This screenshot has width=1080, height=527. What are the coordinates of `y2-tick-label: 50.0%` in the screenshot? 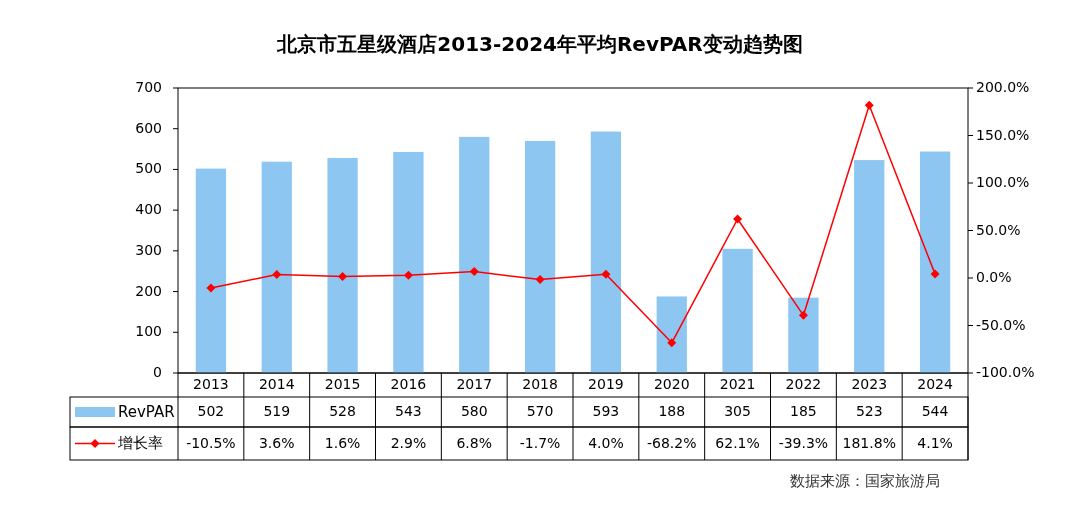 It's located at (998, 229).